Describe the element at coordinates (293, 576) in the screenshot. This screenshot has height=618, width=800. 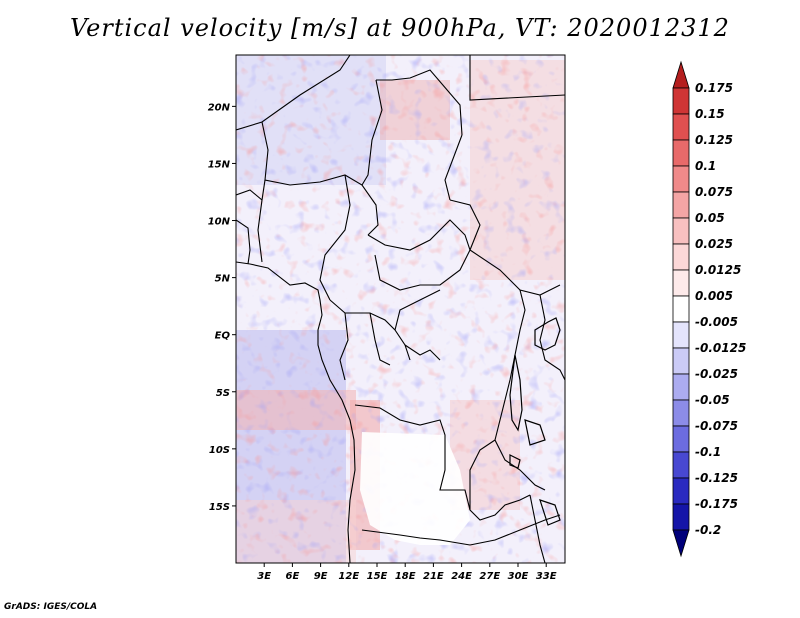
I see `lon-label: 6E` at that location.